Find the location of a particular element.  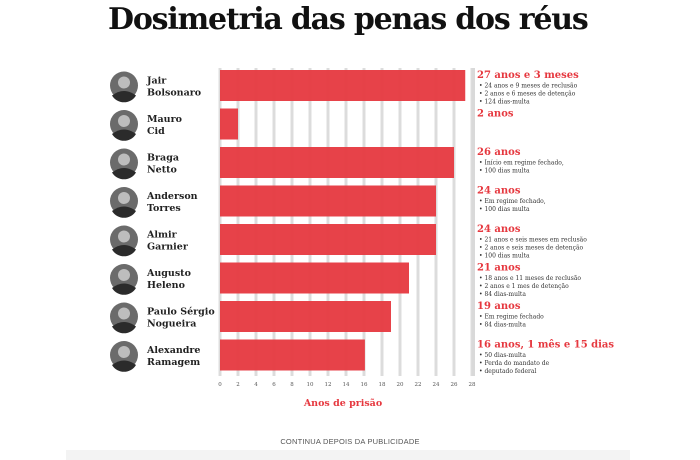

detail-item: • Em regime fechado is located at coordinates (511, 317).